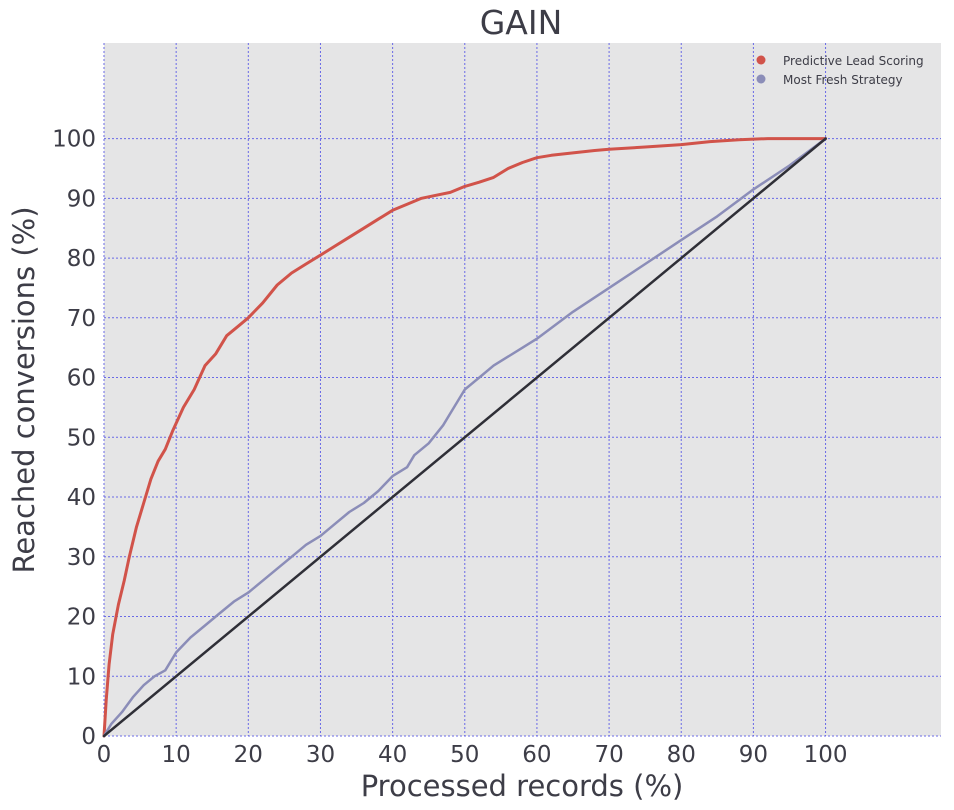 The width and height of the screenshot is (954, 810). I want to click on x-tick-label-2: 20, so click(248, 755).